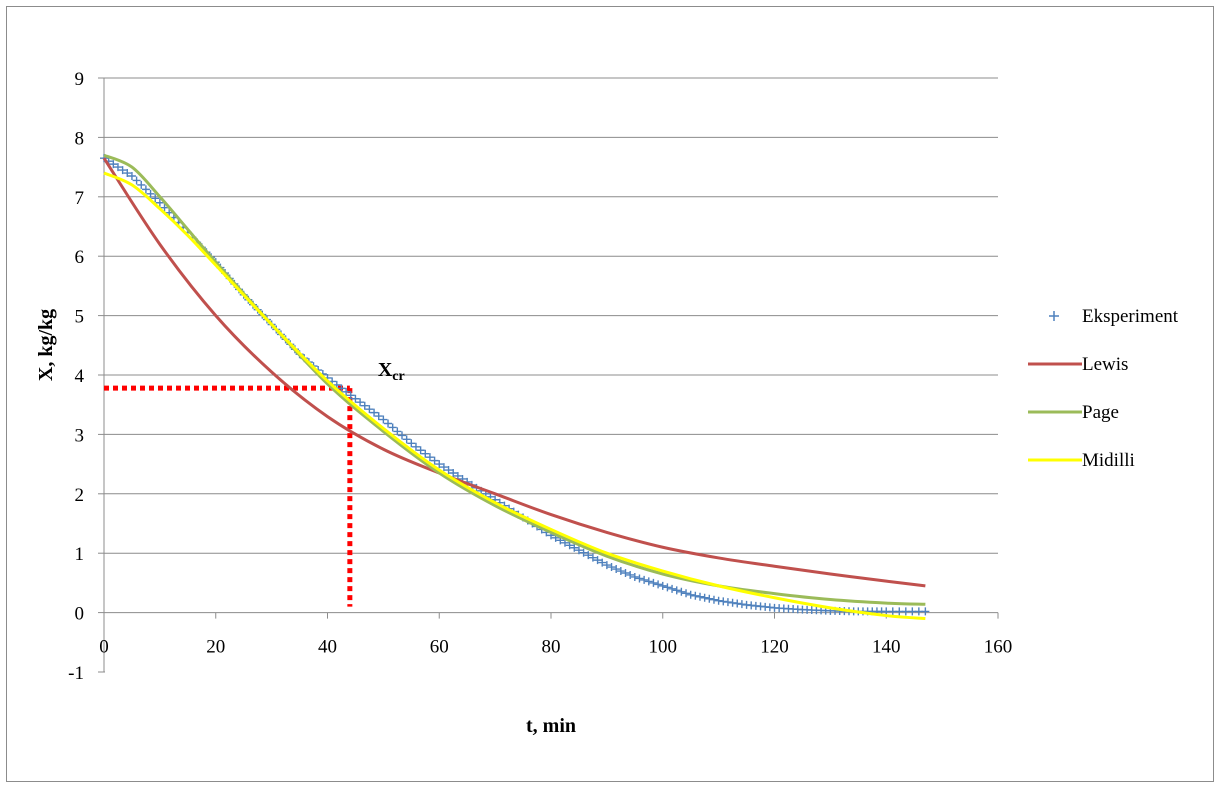 The image size is (1220, 786). Describe the element at coordinates (551, 726) in the screenshot. I see `x-axis-title: t, min` at that location.